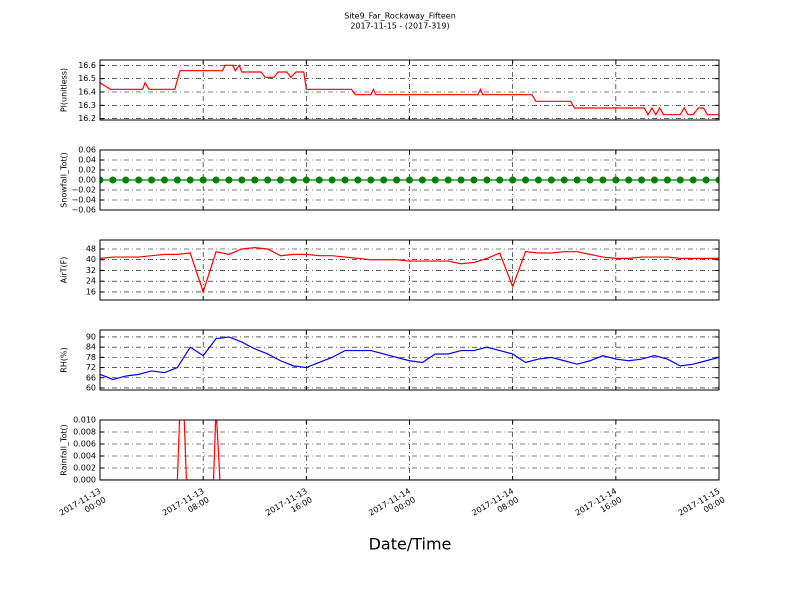 The image size is (800, 600). I want to click on y-tick-label: −0.02, so click(83, 190).